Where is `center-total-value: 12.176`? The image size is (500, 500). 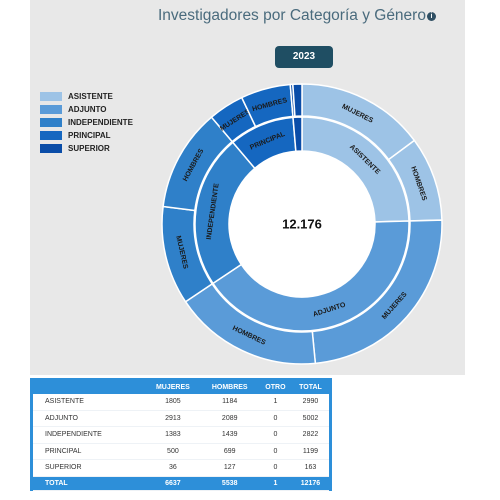 center-total-value: 12.176 is located at coordinates (302, 223).